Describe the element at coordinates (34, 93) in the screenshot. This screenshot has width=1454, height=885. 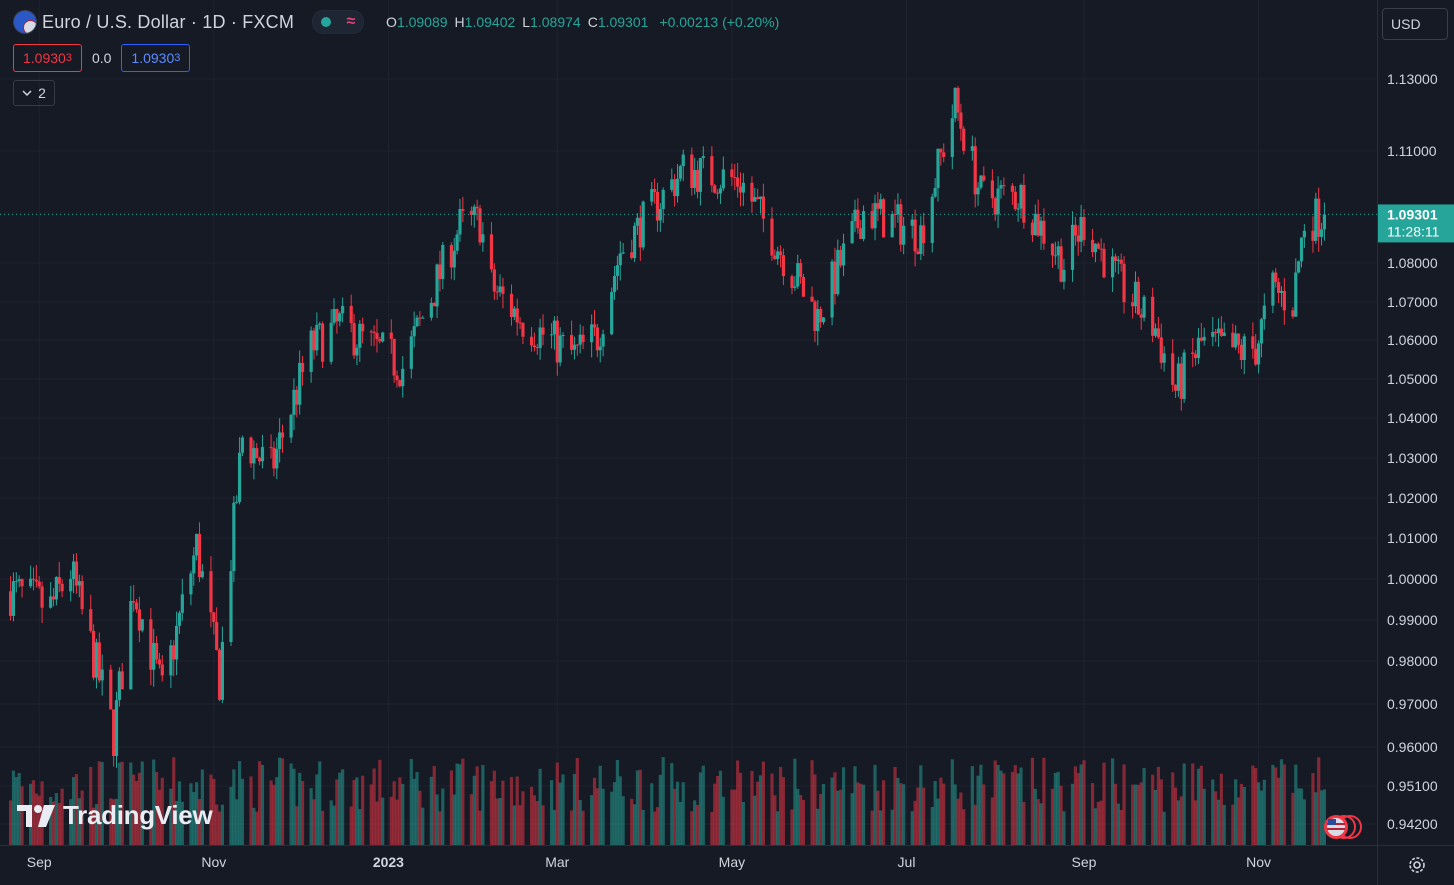
I see `collapse-indicators-button: 2` at that location.